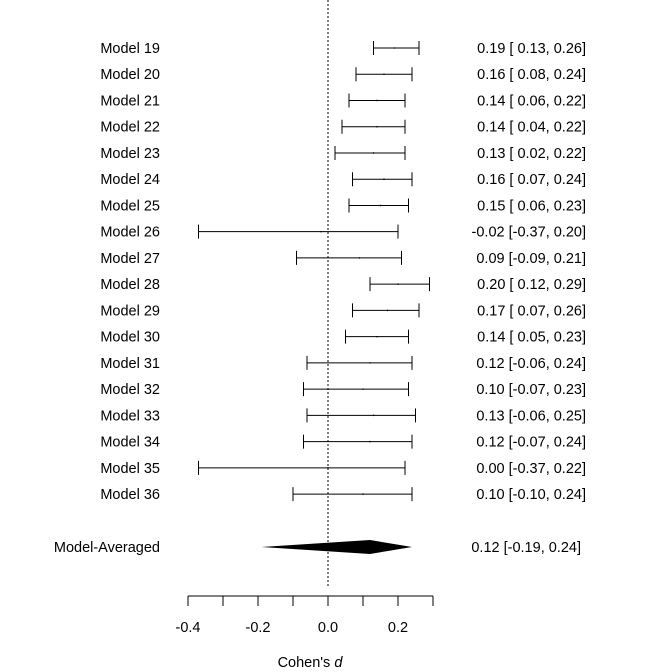 The height and width of the screenshot is (672, 672). Describe the element at coordinates (343, 49) in the screenshot. I see `study-row: Model 19 0.19 [ 0.13, 0.26]` at that location.